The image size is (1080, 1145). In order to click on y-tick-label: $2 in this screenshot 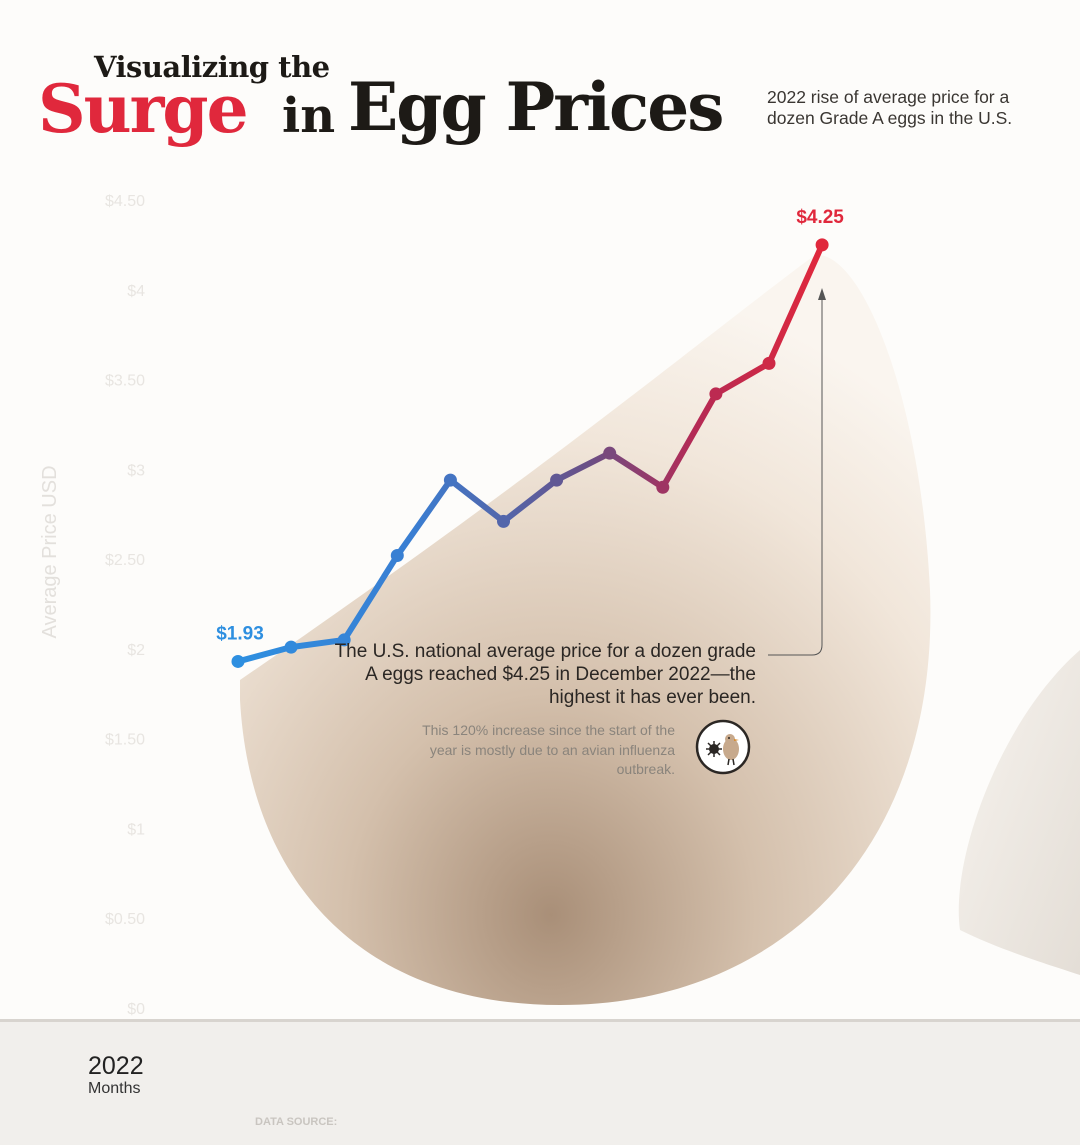, I will do `click(136, 650)`.